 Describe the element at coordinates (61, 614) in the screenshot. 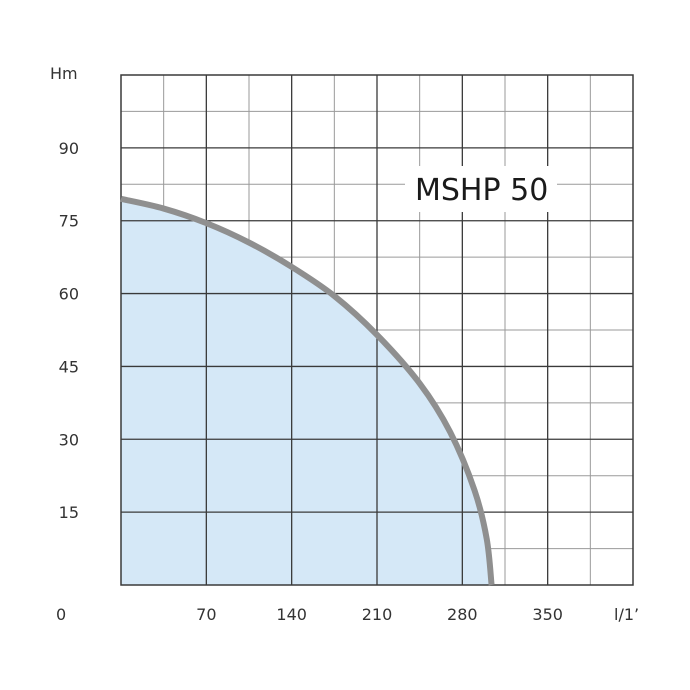

I see `origin-label: 0` at that location.